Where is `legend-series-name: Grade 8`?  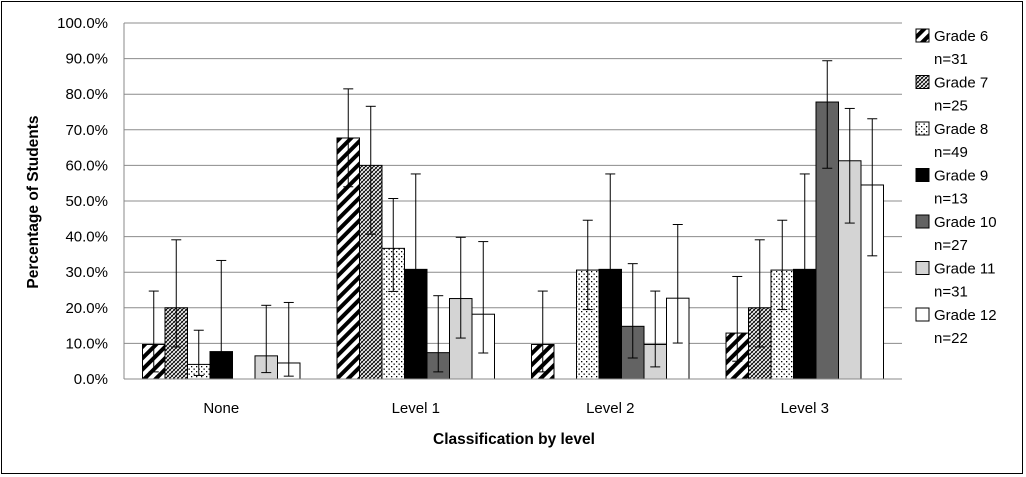
legend-series-name: Grade 8 is located at coordinates (961, 129).